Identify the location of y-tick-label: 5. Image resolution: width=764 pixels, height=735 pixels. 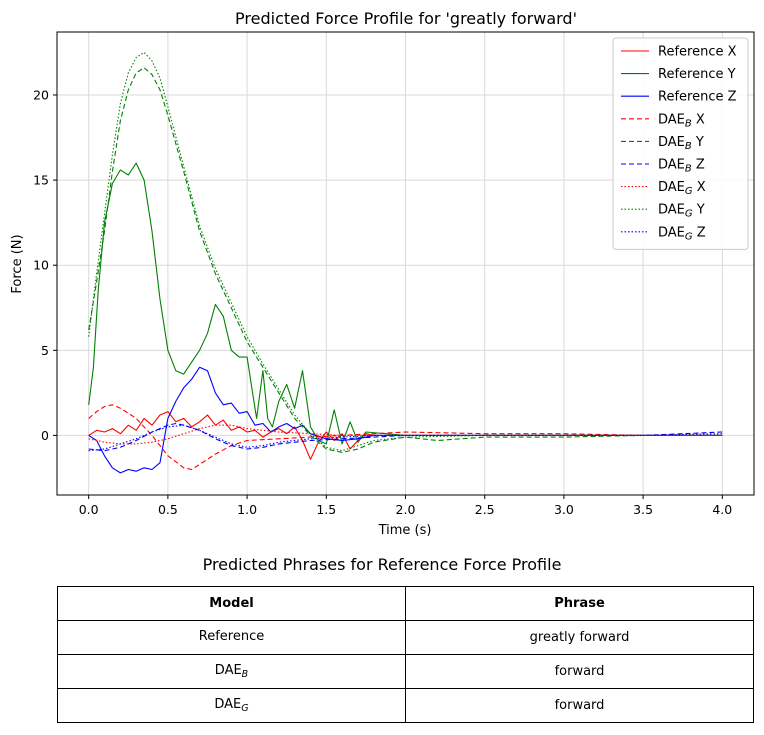
(45, 350).